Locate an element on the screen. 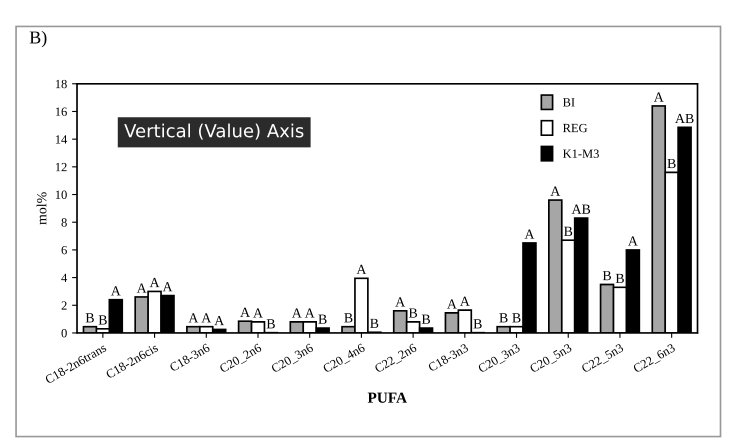 The height and width of the screenshot is (441, 730). y-tick-label: 8 is located at coordinates (64, 222).